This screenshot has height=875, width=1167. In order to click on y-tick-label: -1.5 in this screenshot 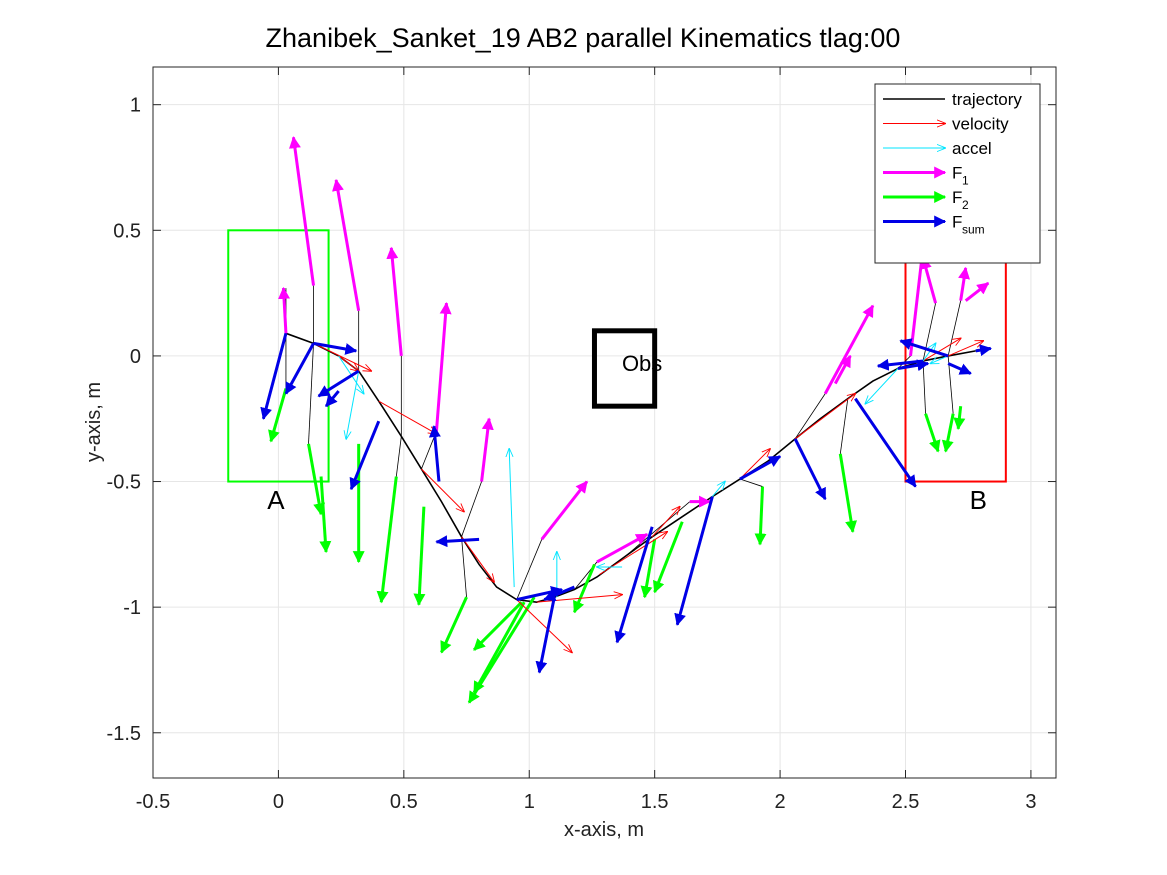, I will do `click(124, 734)`.